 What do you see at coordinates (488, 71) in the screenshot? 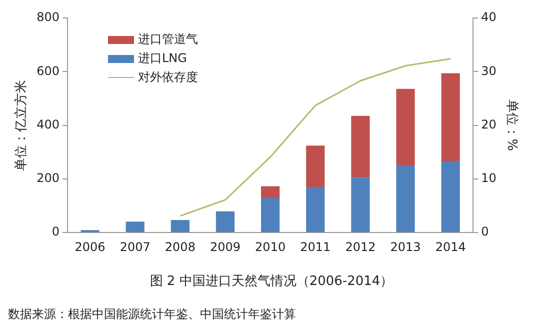
I see `y2-tick-label: 30` at bounding box center [488, 71].